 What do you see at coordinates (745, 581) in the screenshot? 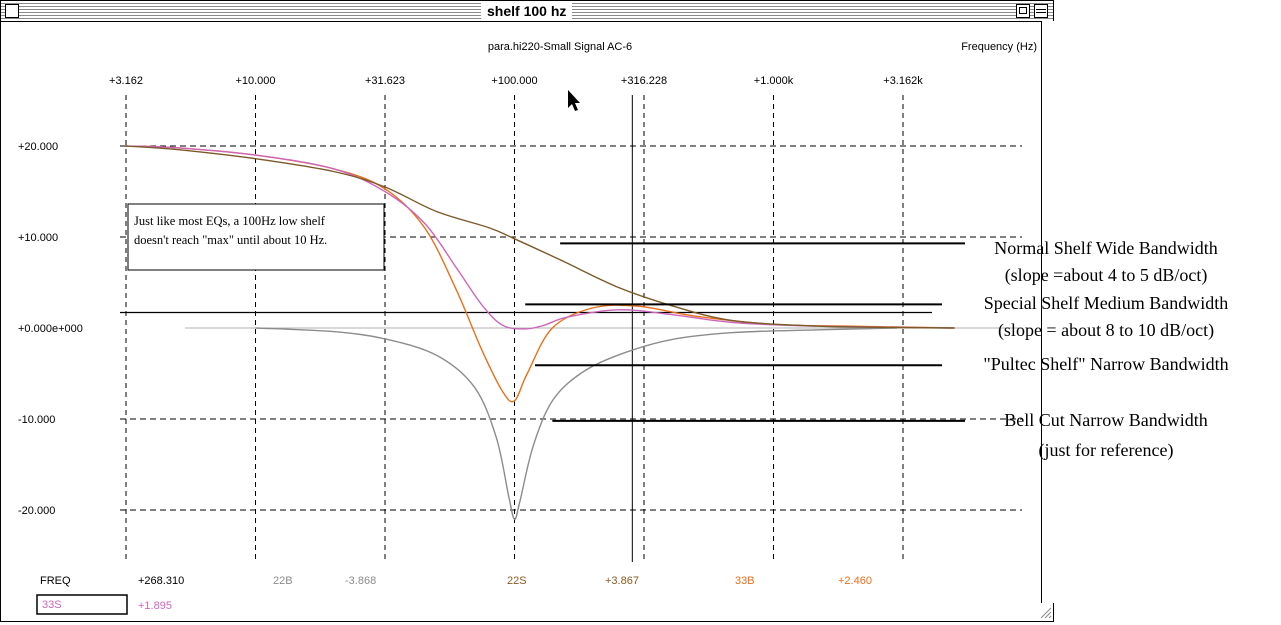
I see `footer-readout: 33B` at bounding box center [745, 581].